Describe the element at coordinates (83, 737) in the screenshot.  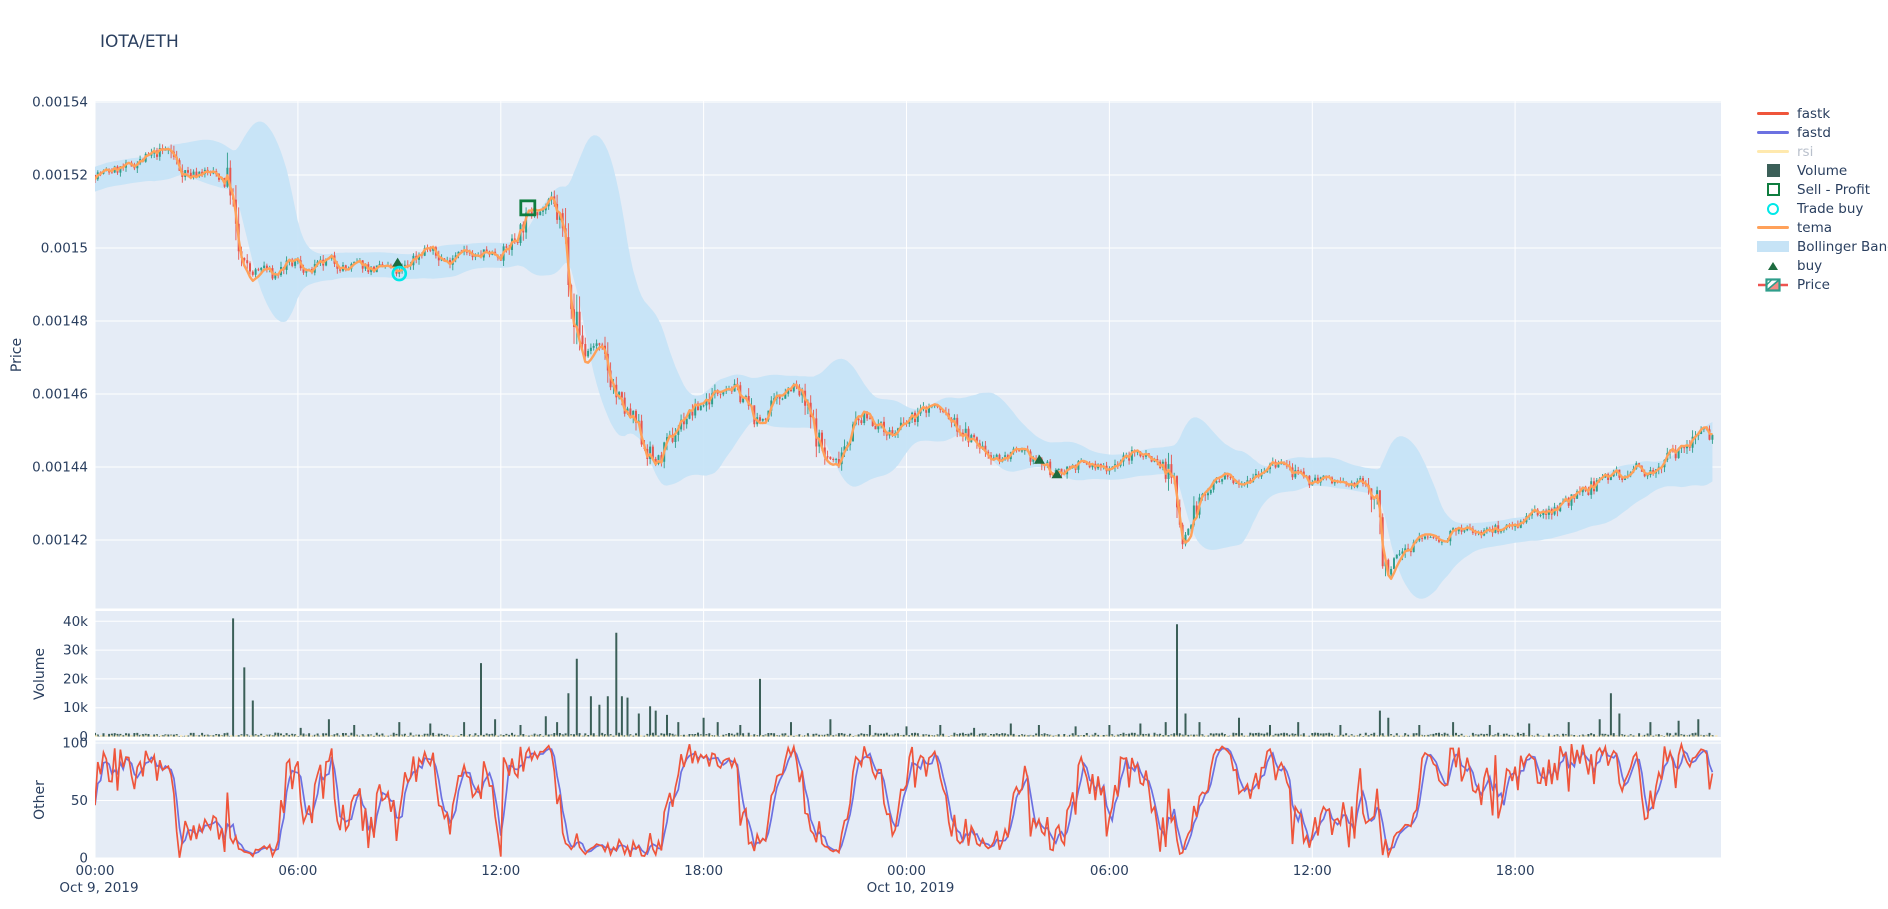
I see `volume-tick-label: 0` at that location.